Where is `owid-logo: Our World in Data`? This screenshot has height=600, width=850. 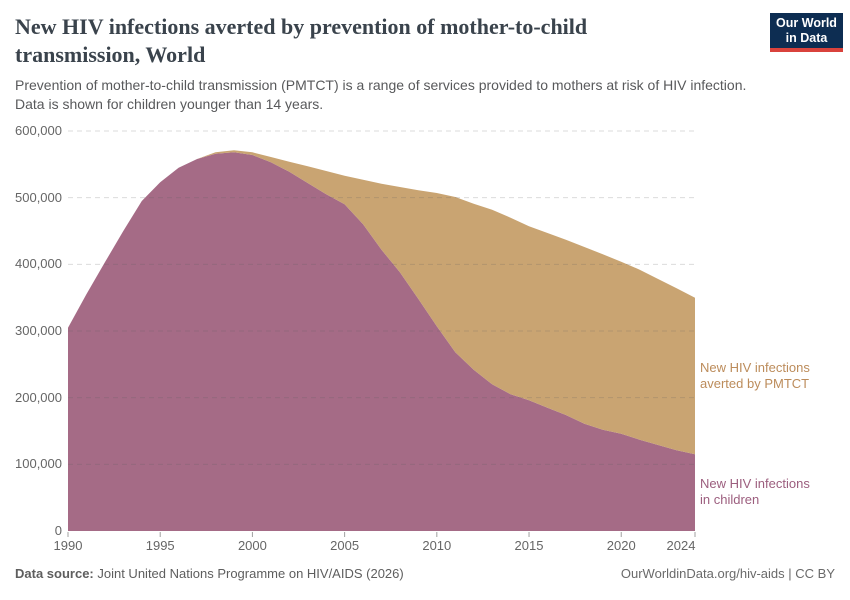
owid-logo: Our World in Data is located at coordinates (806, 32).